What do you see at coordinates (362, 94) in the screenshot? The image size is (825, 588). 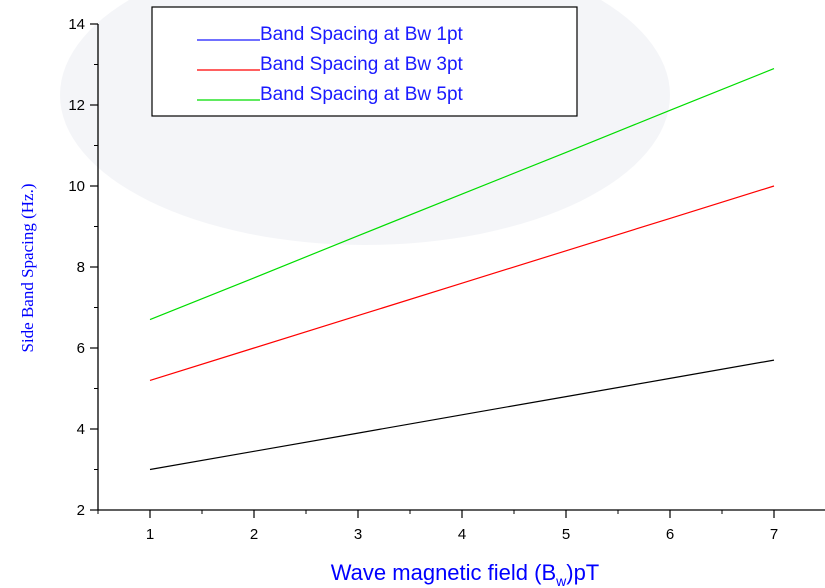 I see `legend-label-5pt: Band Spacing at Bw 5pt` at bounding box center [362, 94].